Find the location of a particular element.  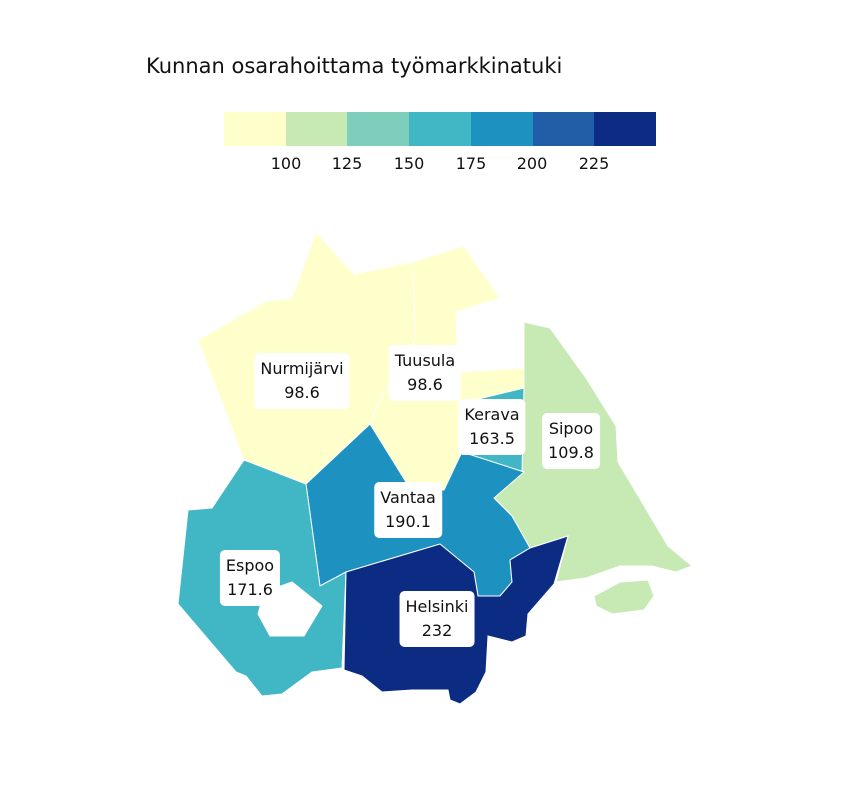

region-label-kerava: Kerava 163.5 is located at coordinates (492, 427).